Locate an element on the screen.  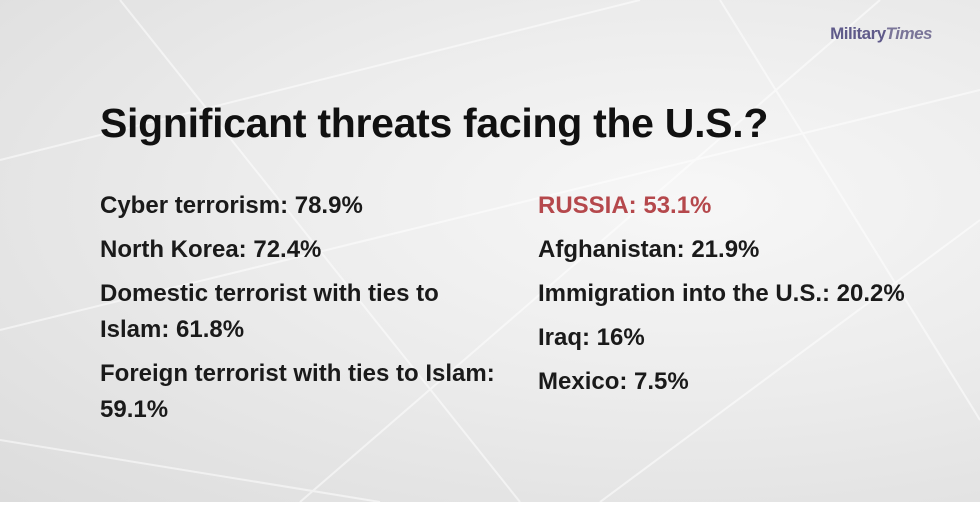
list-item: Iraq: 16% is located at coordinates (591, 337).